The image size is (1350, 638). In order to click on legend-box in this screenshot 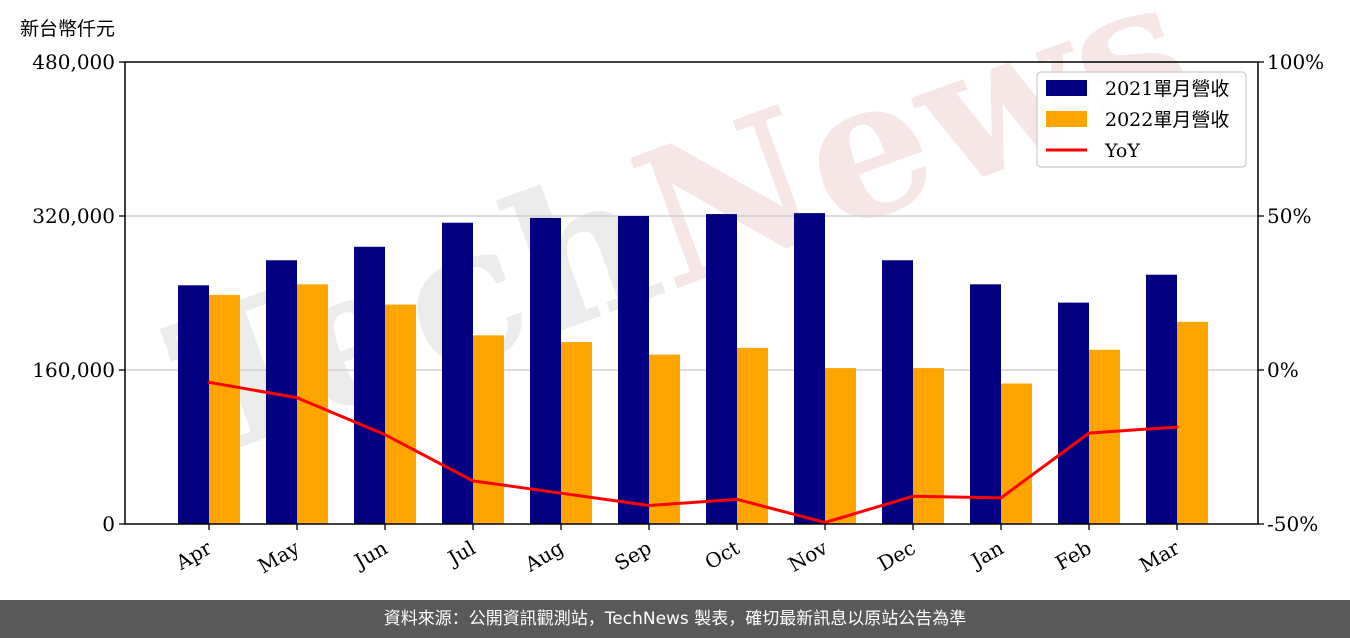, I will do `click(1141, 119)`.